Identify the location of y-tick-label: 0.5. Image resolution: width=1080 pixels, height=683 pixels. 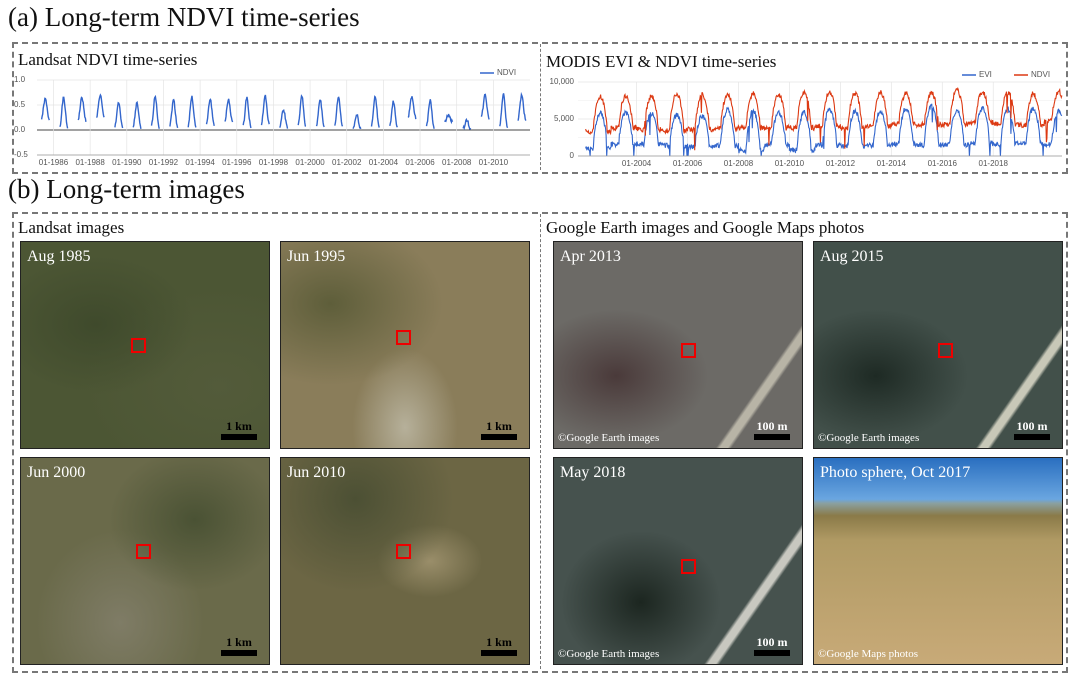
(20, 104).